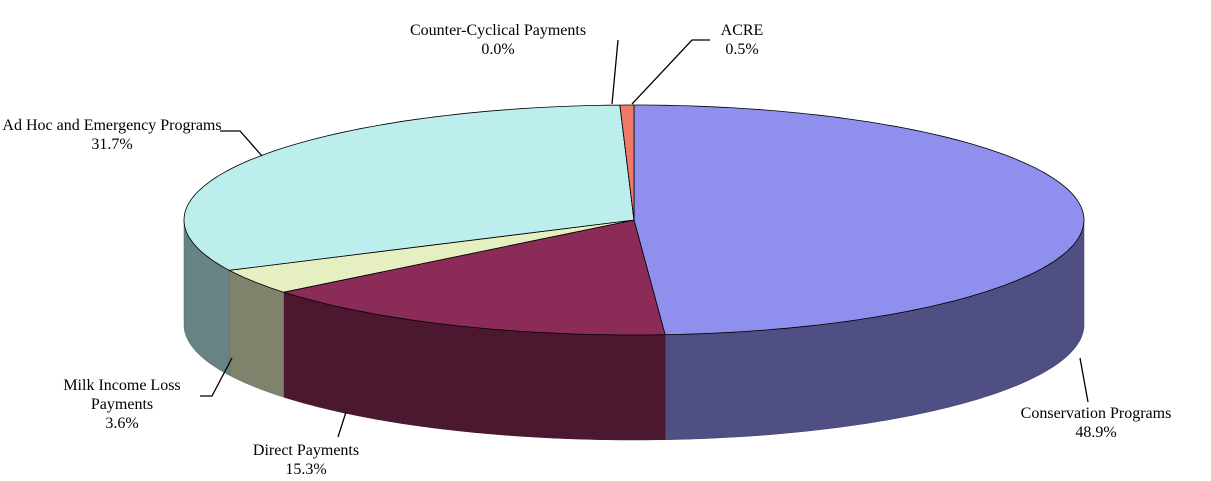 This screenshot has height=481, width=1211. What do you see at coordinates (498, 40) in the screenshot?
I see `data-label: Counter-Cyclical Payments 0.0%` at bounding box center [498, 40].